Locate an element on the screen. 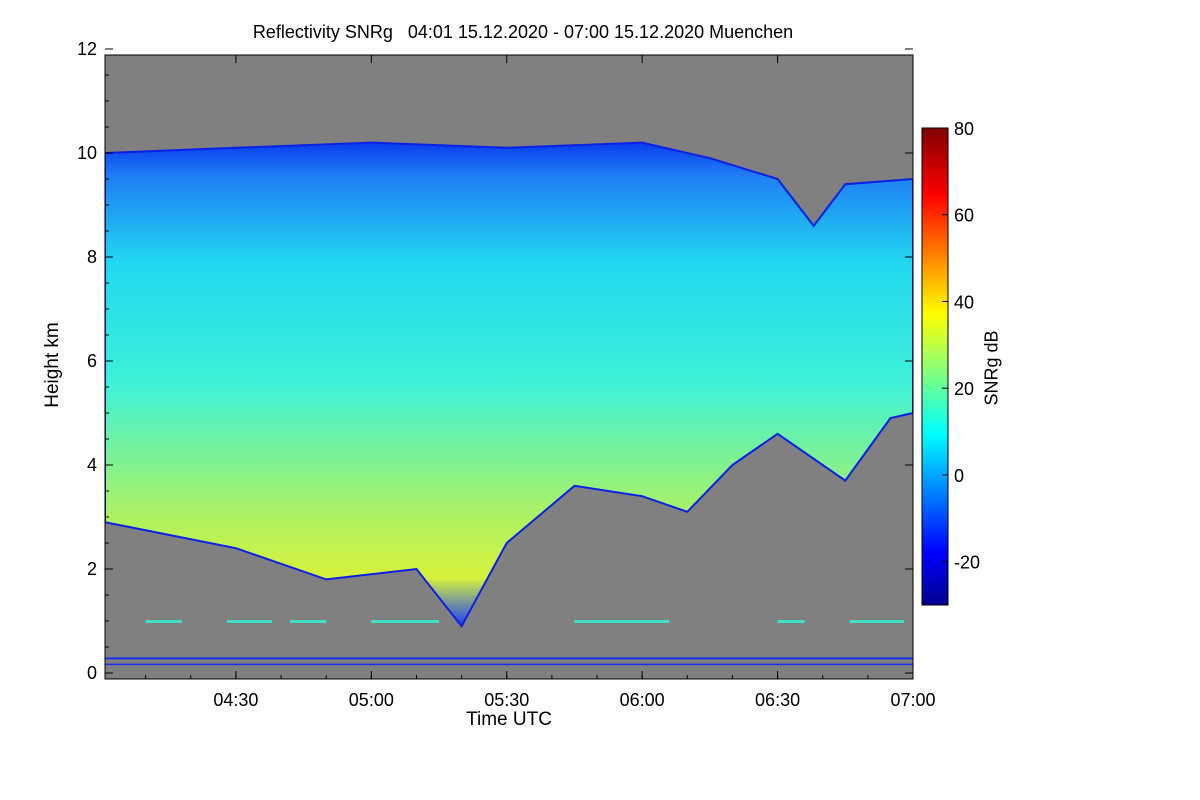 The width and height of the screenshot is (1200, 800). colorbar is located at coordinates (935, 366).